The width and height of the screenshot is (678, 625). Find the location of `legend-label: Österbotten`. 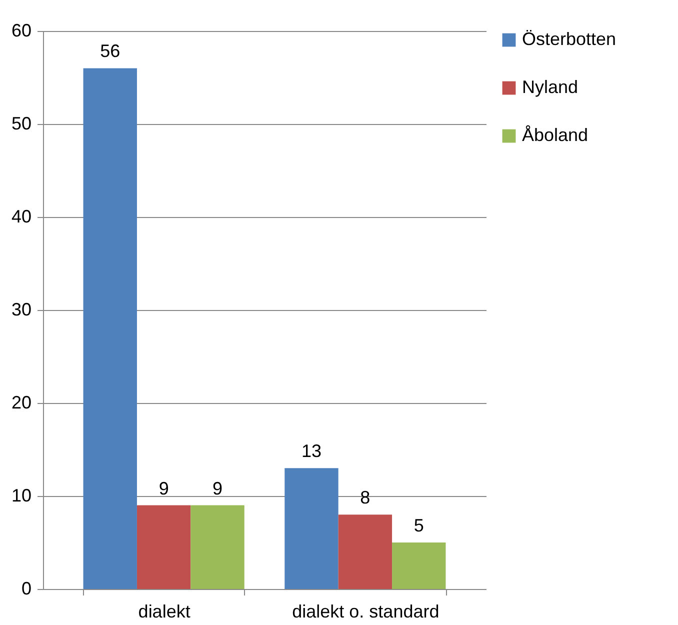

legend-label: Österbotten is located at coordinates (569, 39).